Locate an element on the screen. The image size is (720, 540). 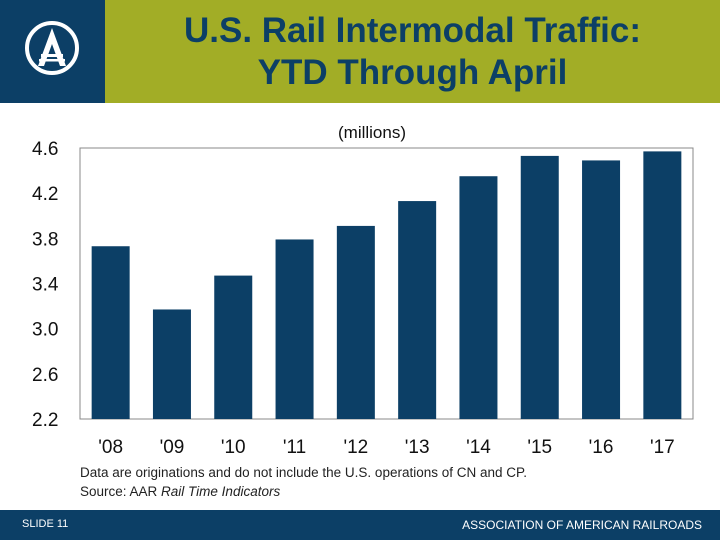
compass-a-logo-icon is located at coordinates (52, 48).